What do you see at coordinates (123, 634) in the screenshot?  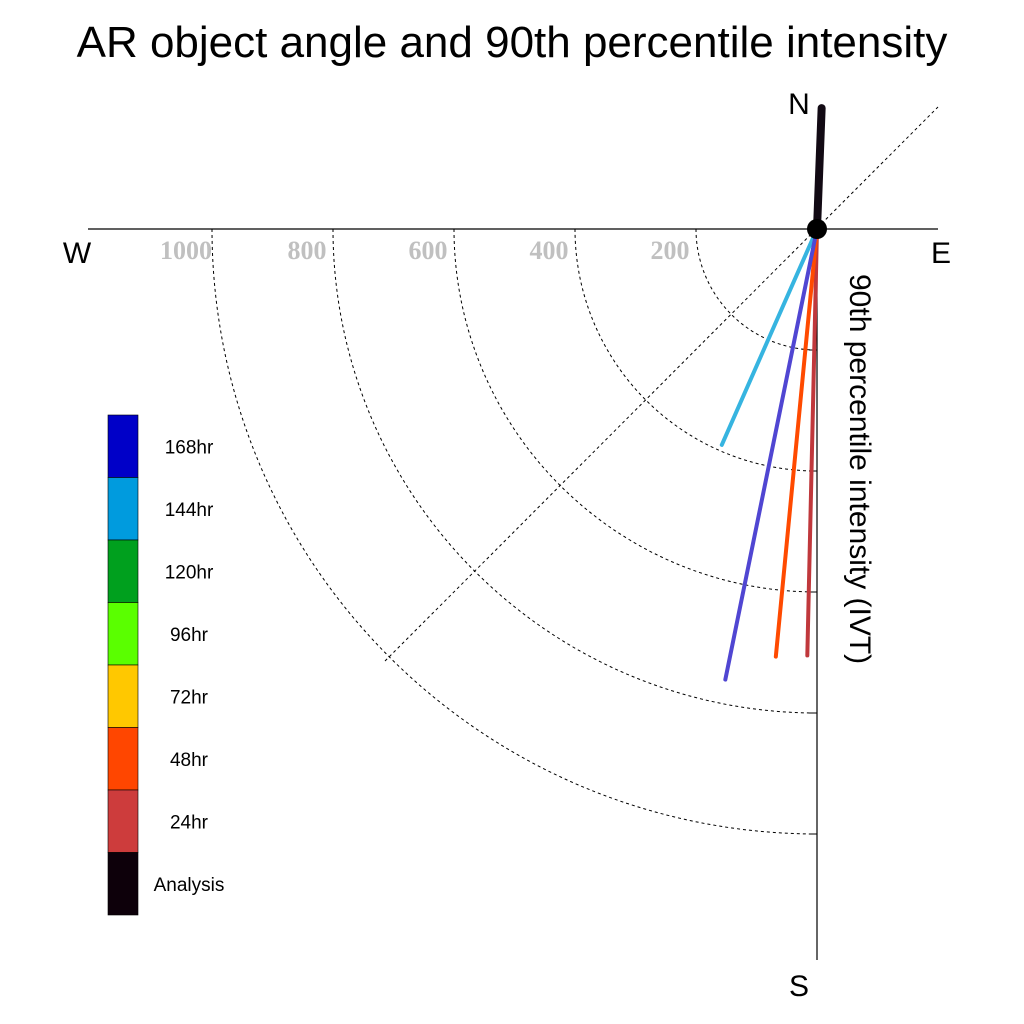 I see `legend-swatch-96hr` at bounding box center [123, 634].